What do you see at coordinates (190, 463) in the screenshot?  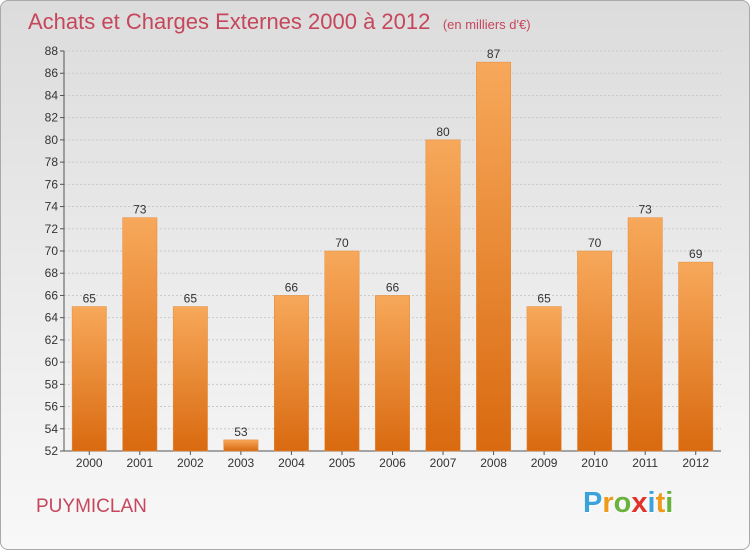 I see `x-tick-label-2002: 2002` at bounding box center [190, 463].